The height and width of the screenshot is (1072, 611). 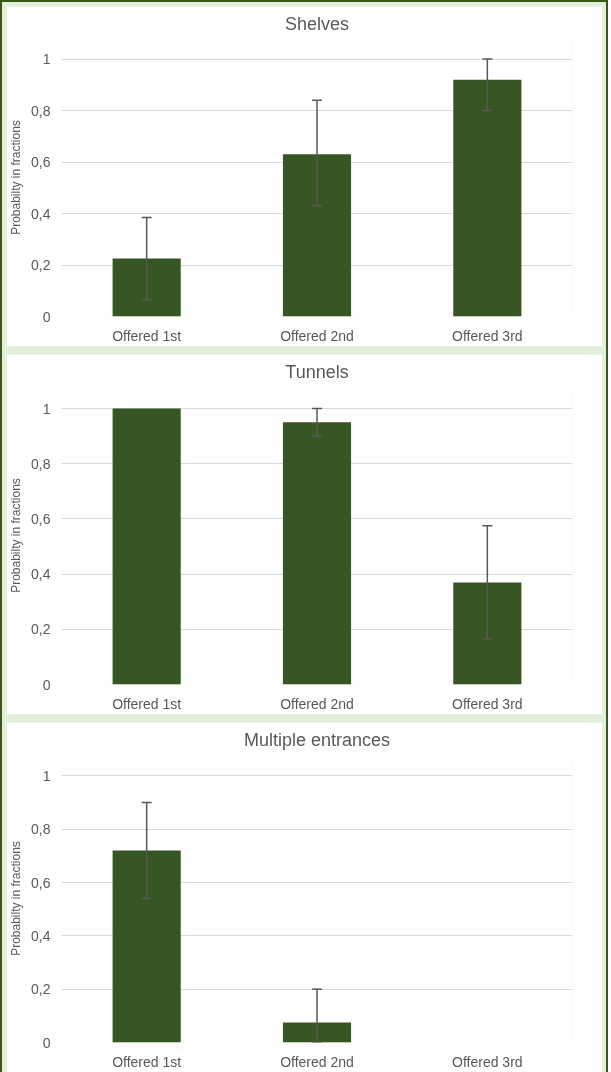 I want to click on chart-title: Tunnels, so click(x=317, y=371).